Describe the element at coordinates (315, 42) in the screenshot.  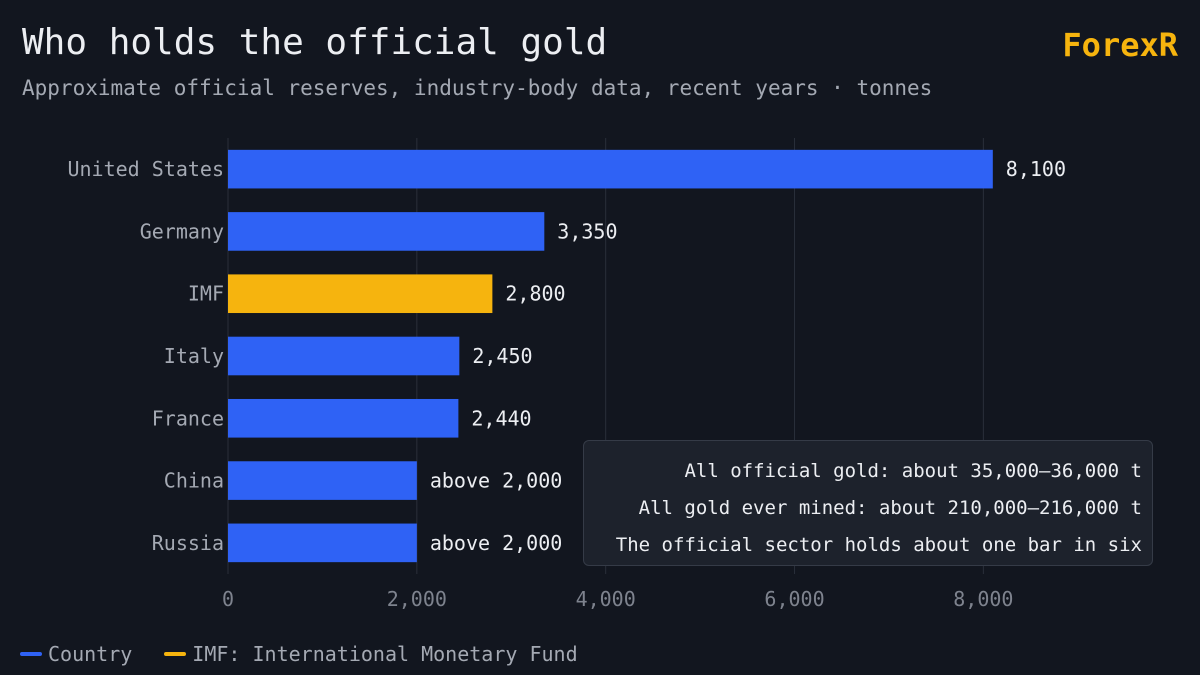
I see `chart-title: Who holds the official gold` at that location.